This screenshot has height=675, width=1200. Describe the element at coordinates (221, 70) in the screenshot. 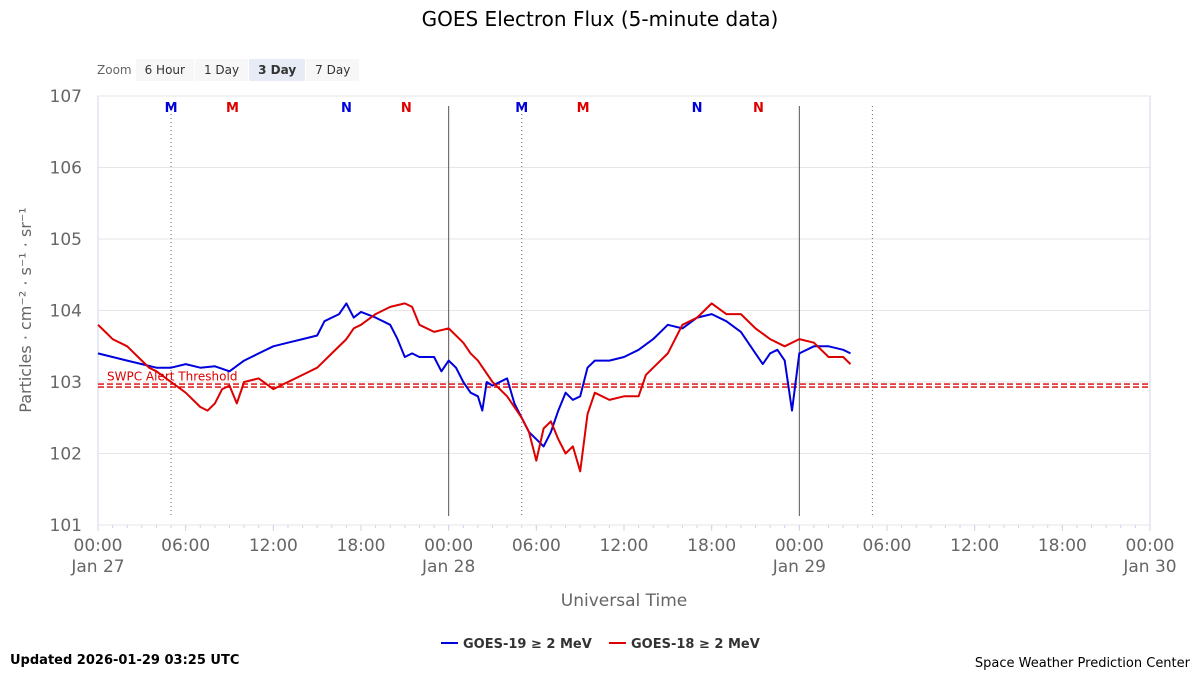

I see `zoom-1-day-button: 1 Day` at that location.